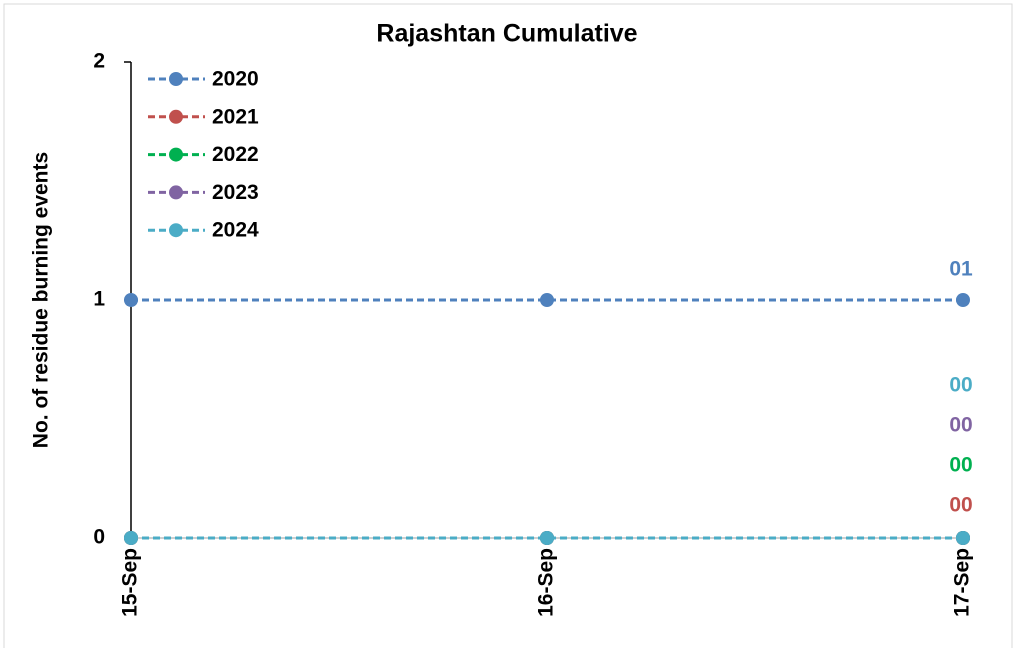 Image resolution: width=1017 pixels, height=648 pixels. What do you see at coordinates (130, 582) in the screenshot?
I see `x-tick-label: 15-Sep` at bounding box center [130, 582].